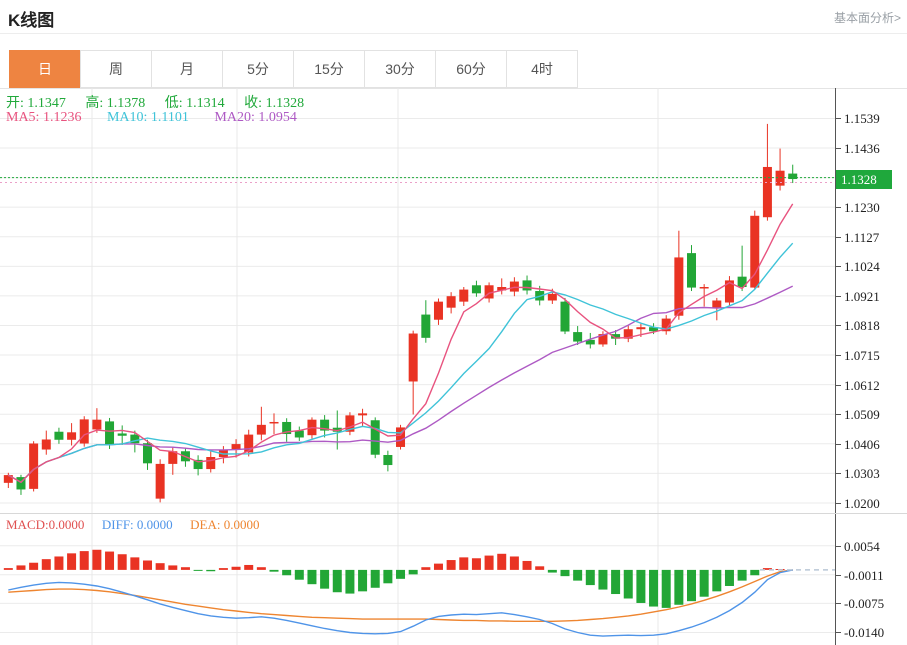 This screenshot has width=907, height=645. What do you see at coordinates (400, 69) in the screenshot?
I see `tab-30分: 30分` at bounding box center [400, 69].